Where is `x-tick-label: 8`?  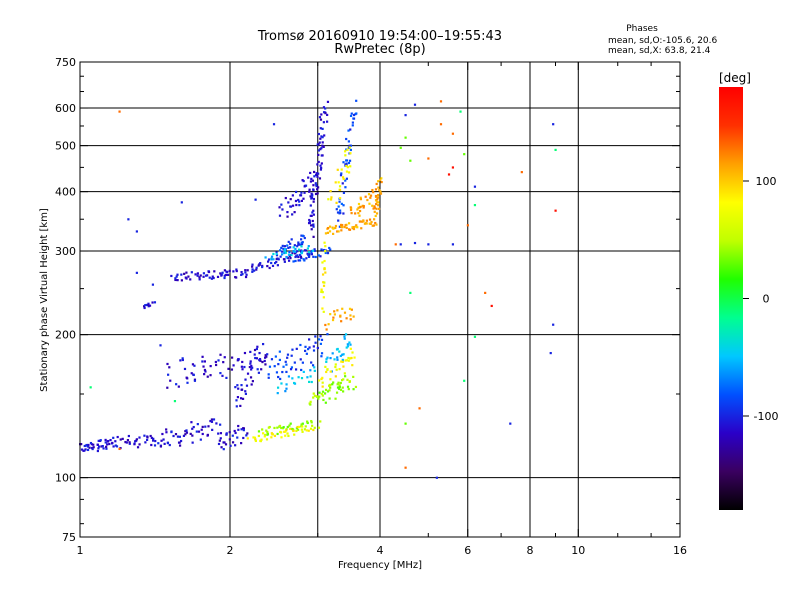 x-tick-label: 8 is located at coordinates (530, 550).